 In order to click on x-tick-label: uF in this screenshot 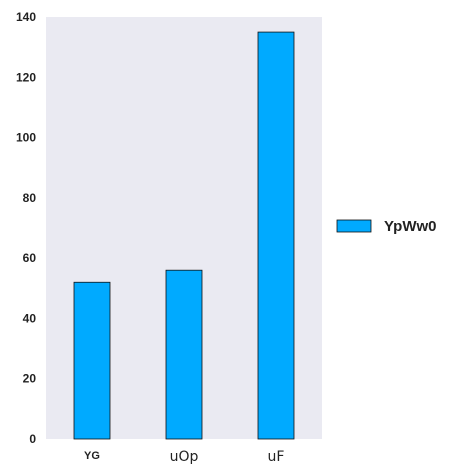, I will do `click(276, 457)`.